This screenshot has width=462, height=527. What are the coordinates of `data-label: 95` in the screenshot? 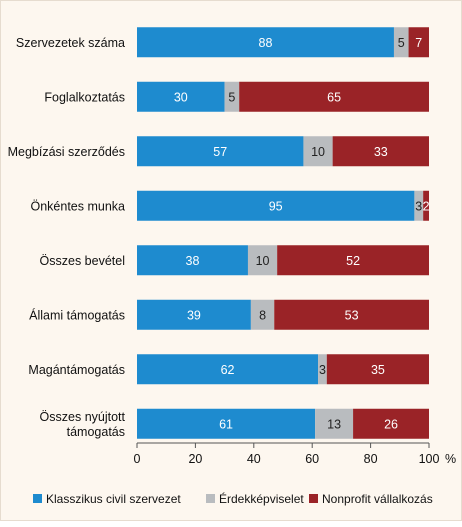 It's located at (276, 206).